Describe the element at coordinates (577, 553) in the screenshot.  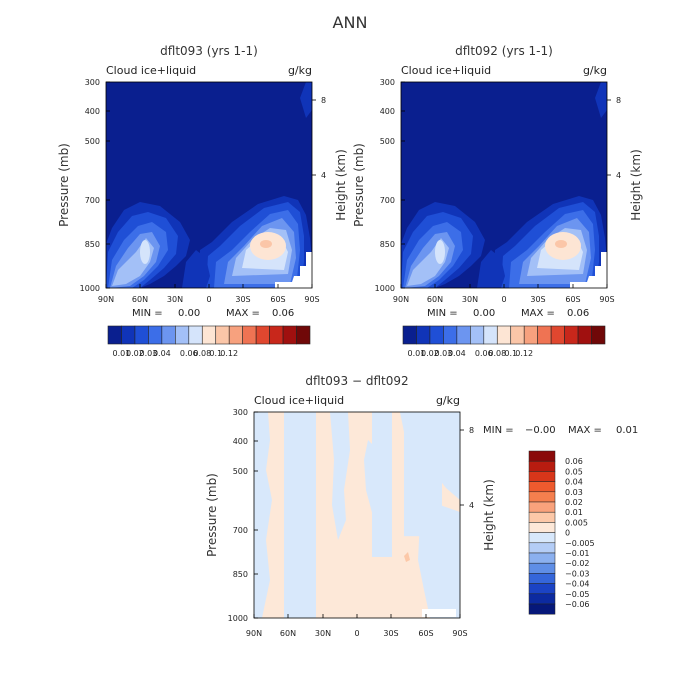
I see `colorbar-label: −0.01` at that location.